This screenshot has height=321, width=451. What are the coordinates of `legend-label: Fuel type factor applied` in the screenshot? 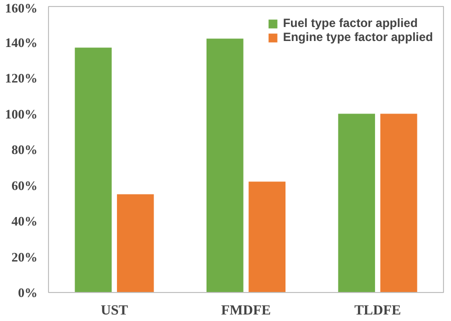 It's located at (350, 23).